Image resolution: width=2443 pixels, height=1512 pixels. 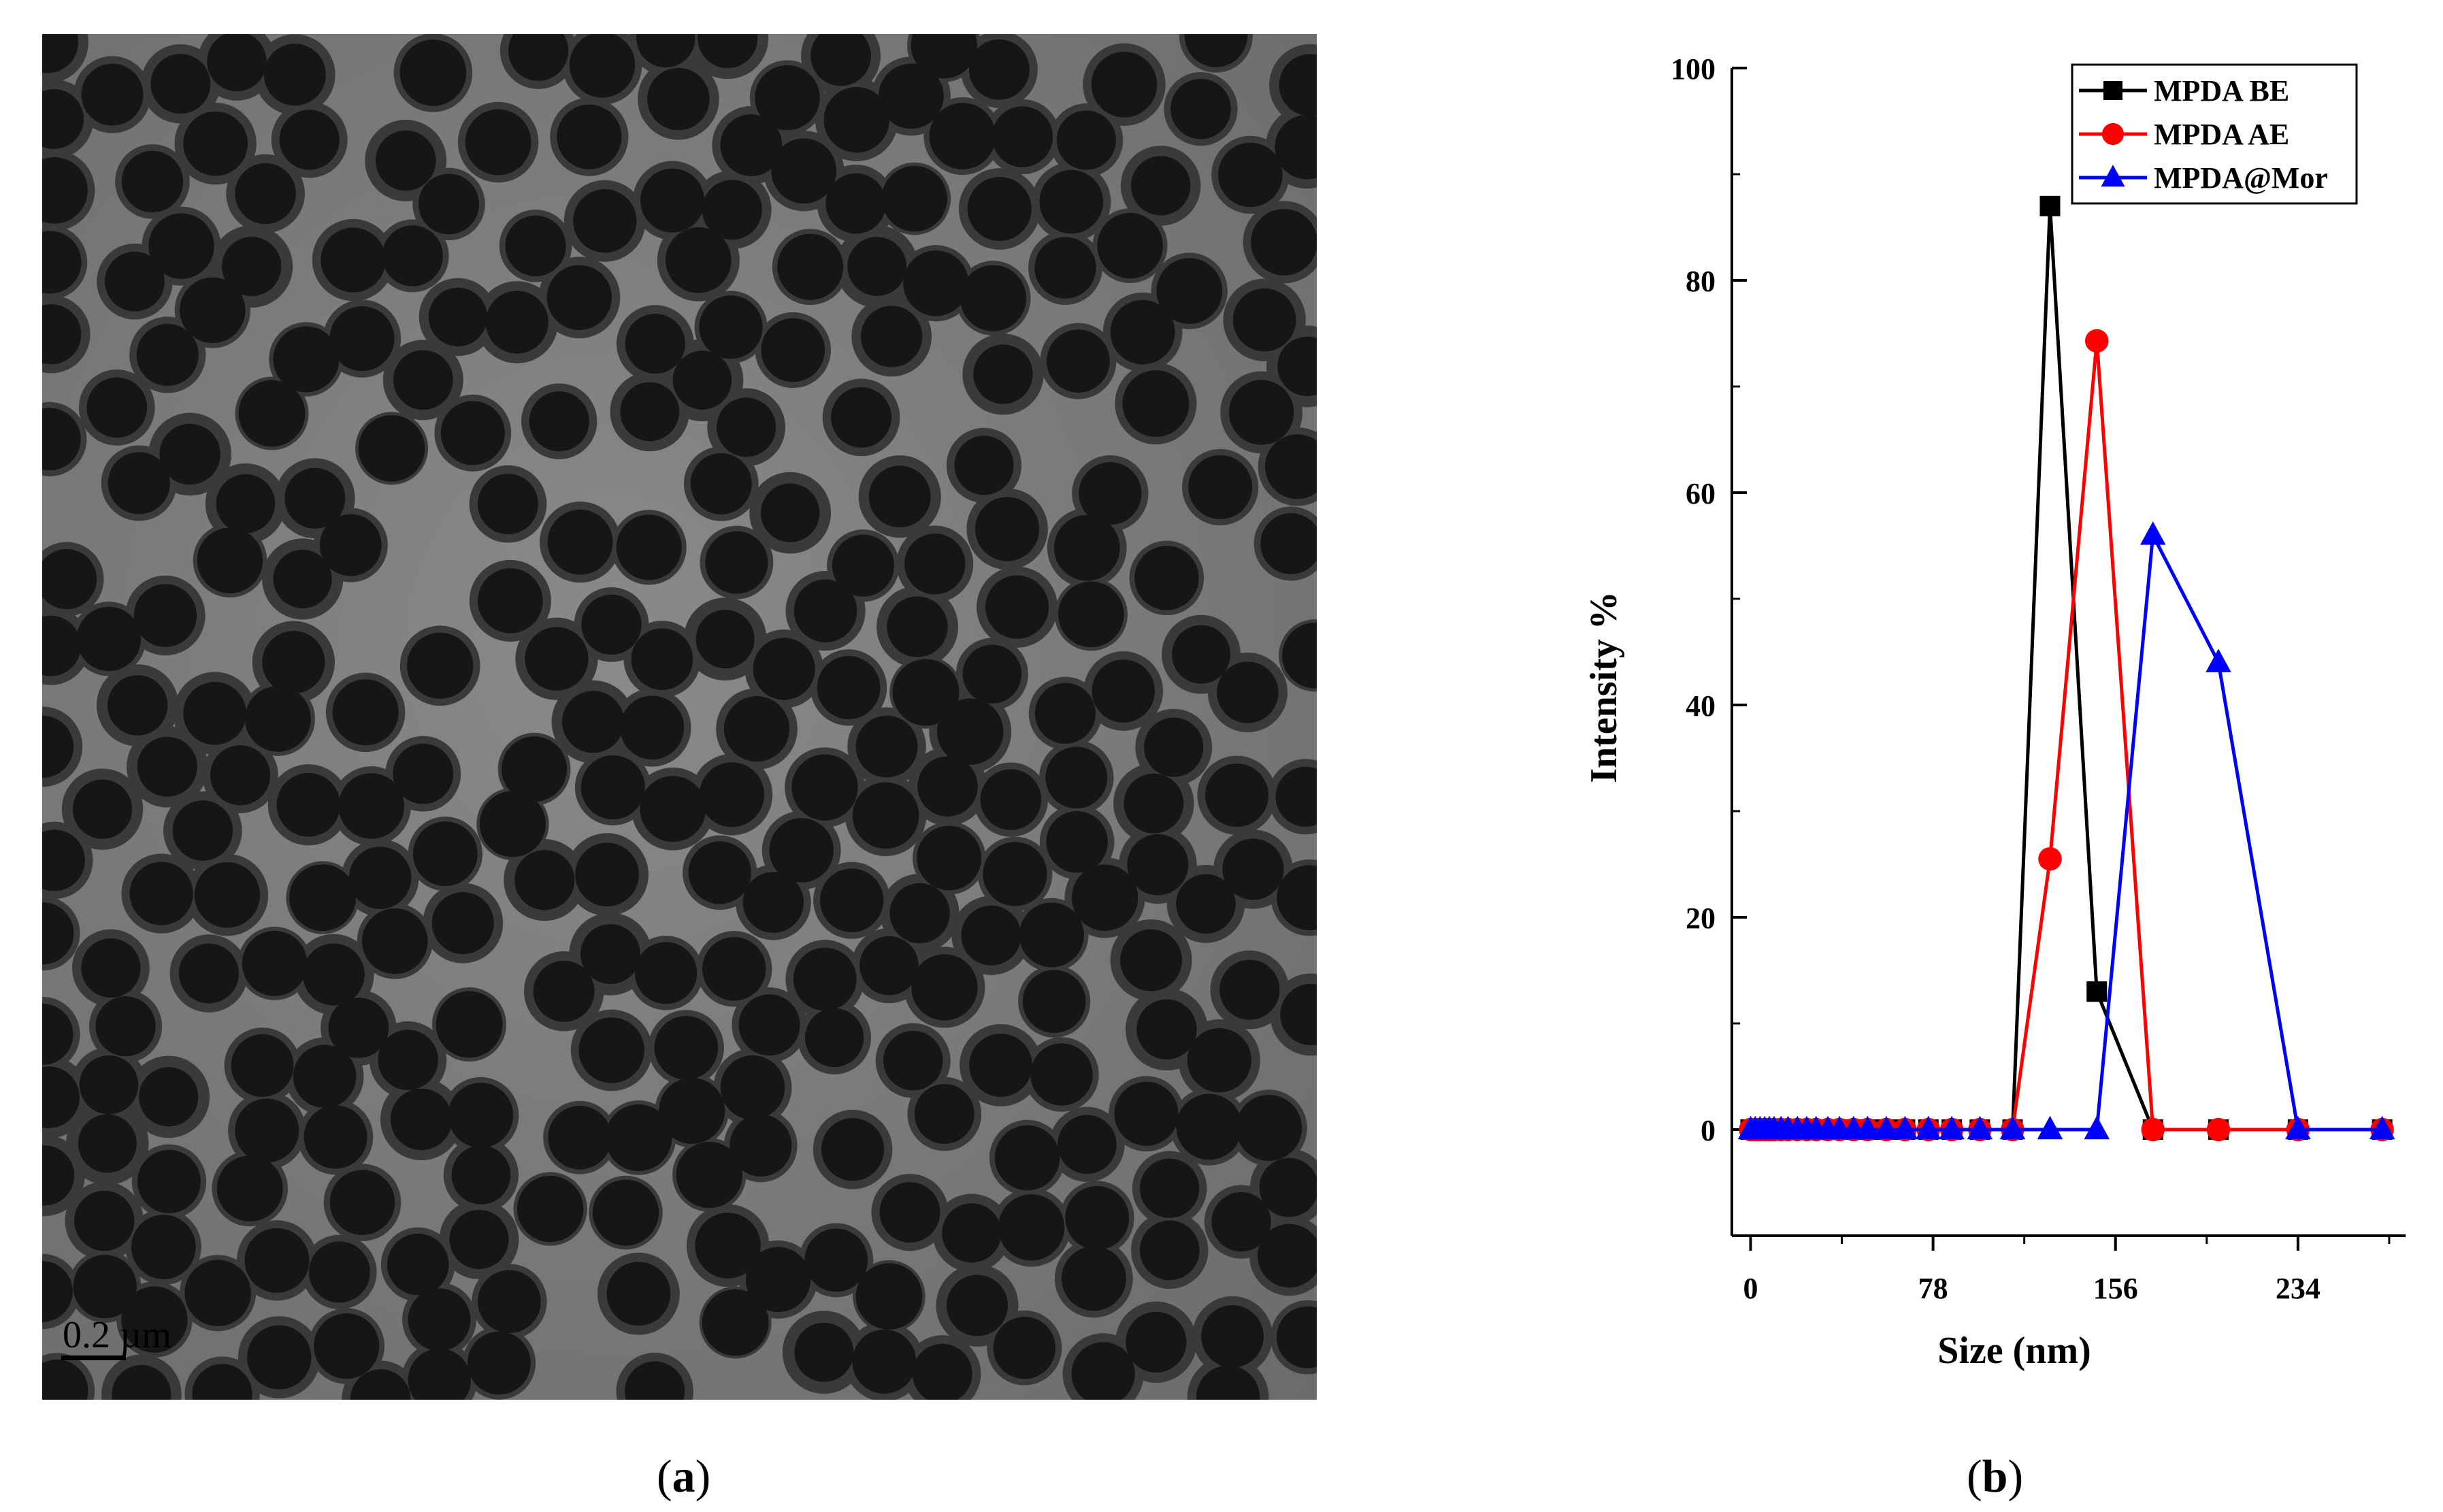 What do you see at coordinates (2184, 134) in the screenshot?
I see `legend-entry: MPDA AE` at bounding box center [2184, 134].